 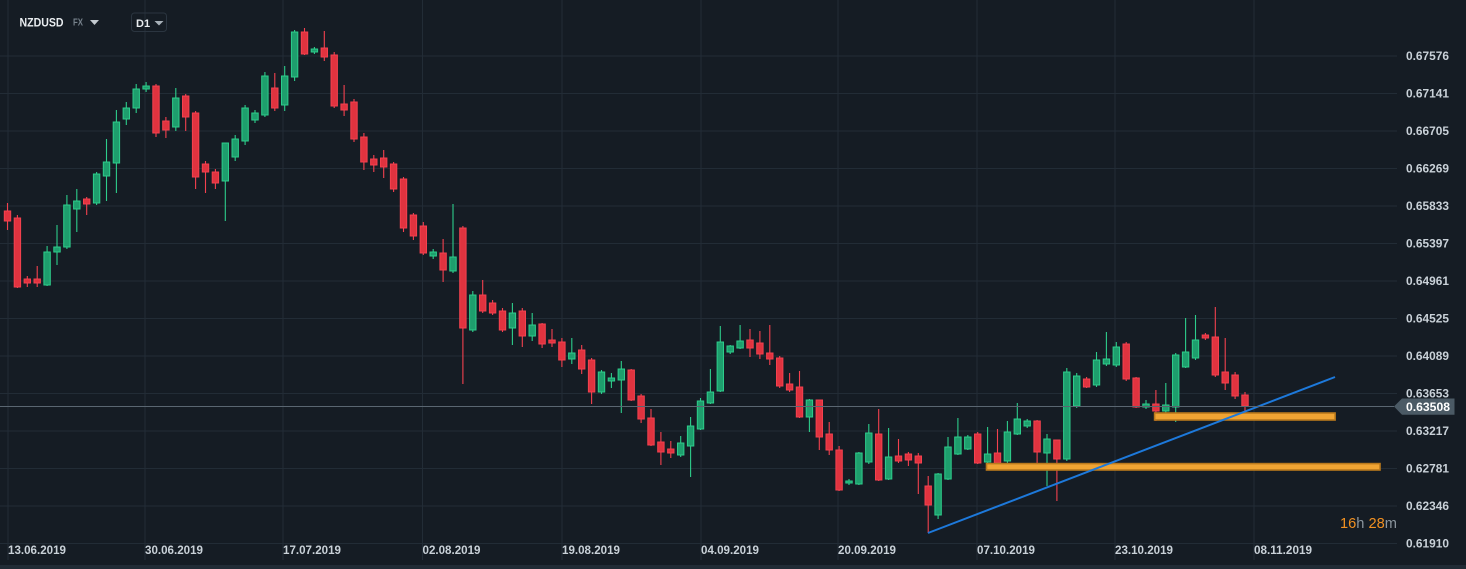 What do you see at coordinates (730, 550) in the screenshot?
I see `svg-text: 04.09.2019` at bounding box center [730, 550].